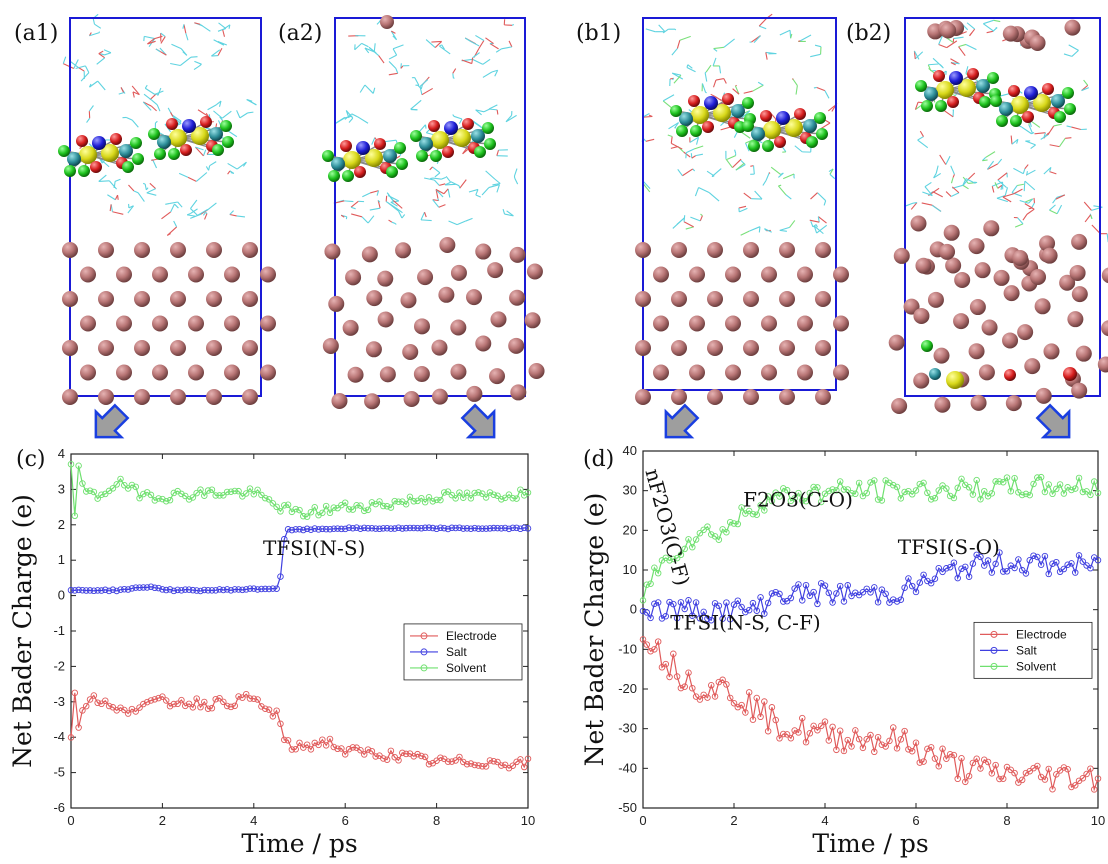 The width and height of the screenshot is (1108, 864). What do you see at coordinates (682, 421) in the screenshot?
I see `down-left-arrow-icon` at bounding box center [682, 421].